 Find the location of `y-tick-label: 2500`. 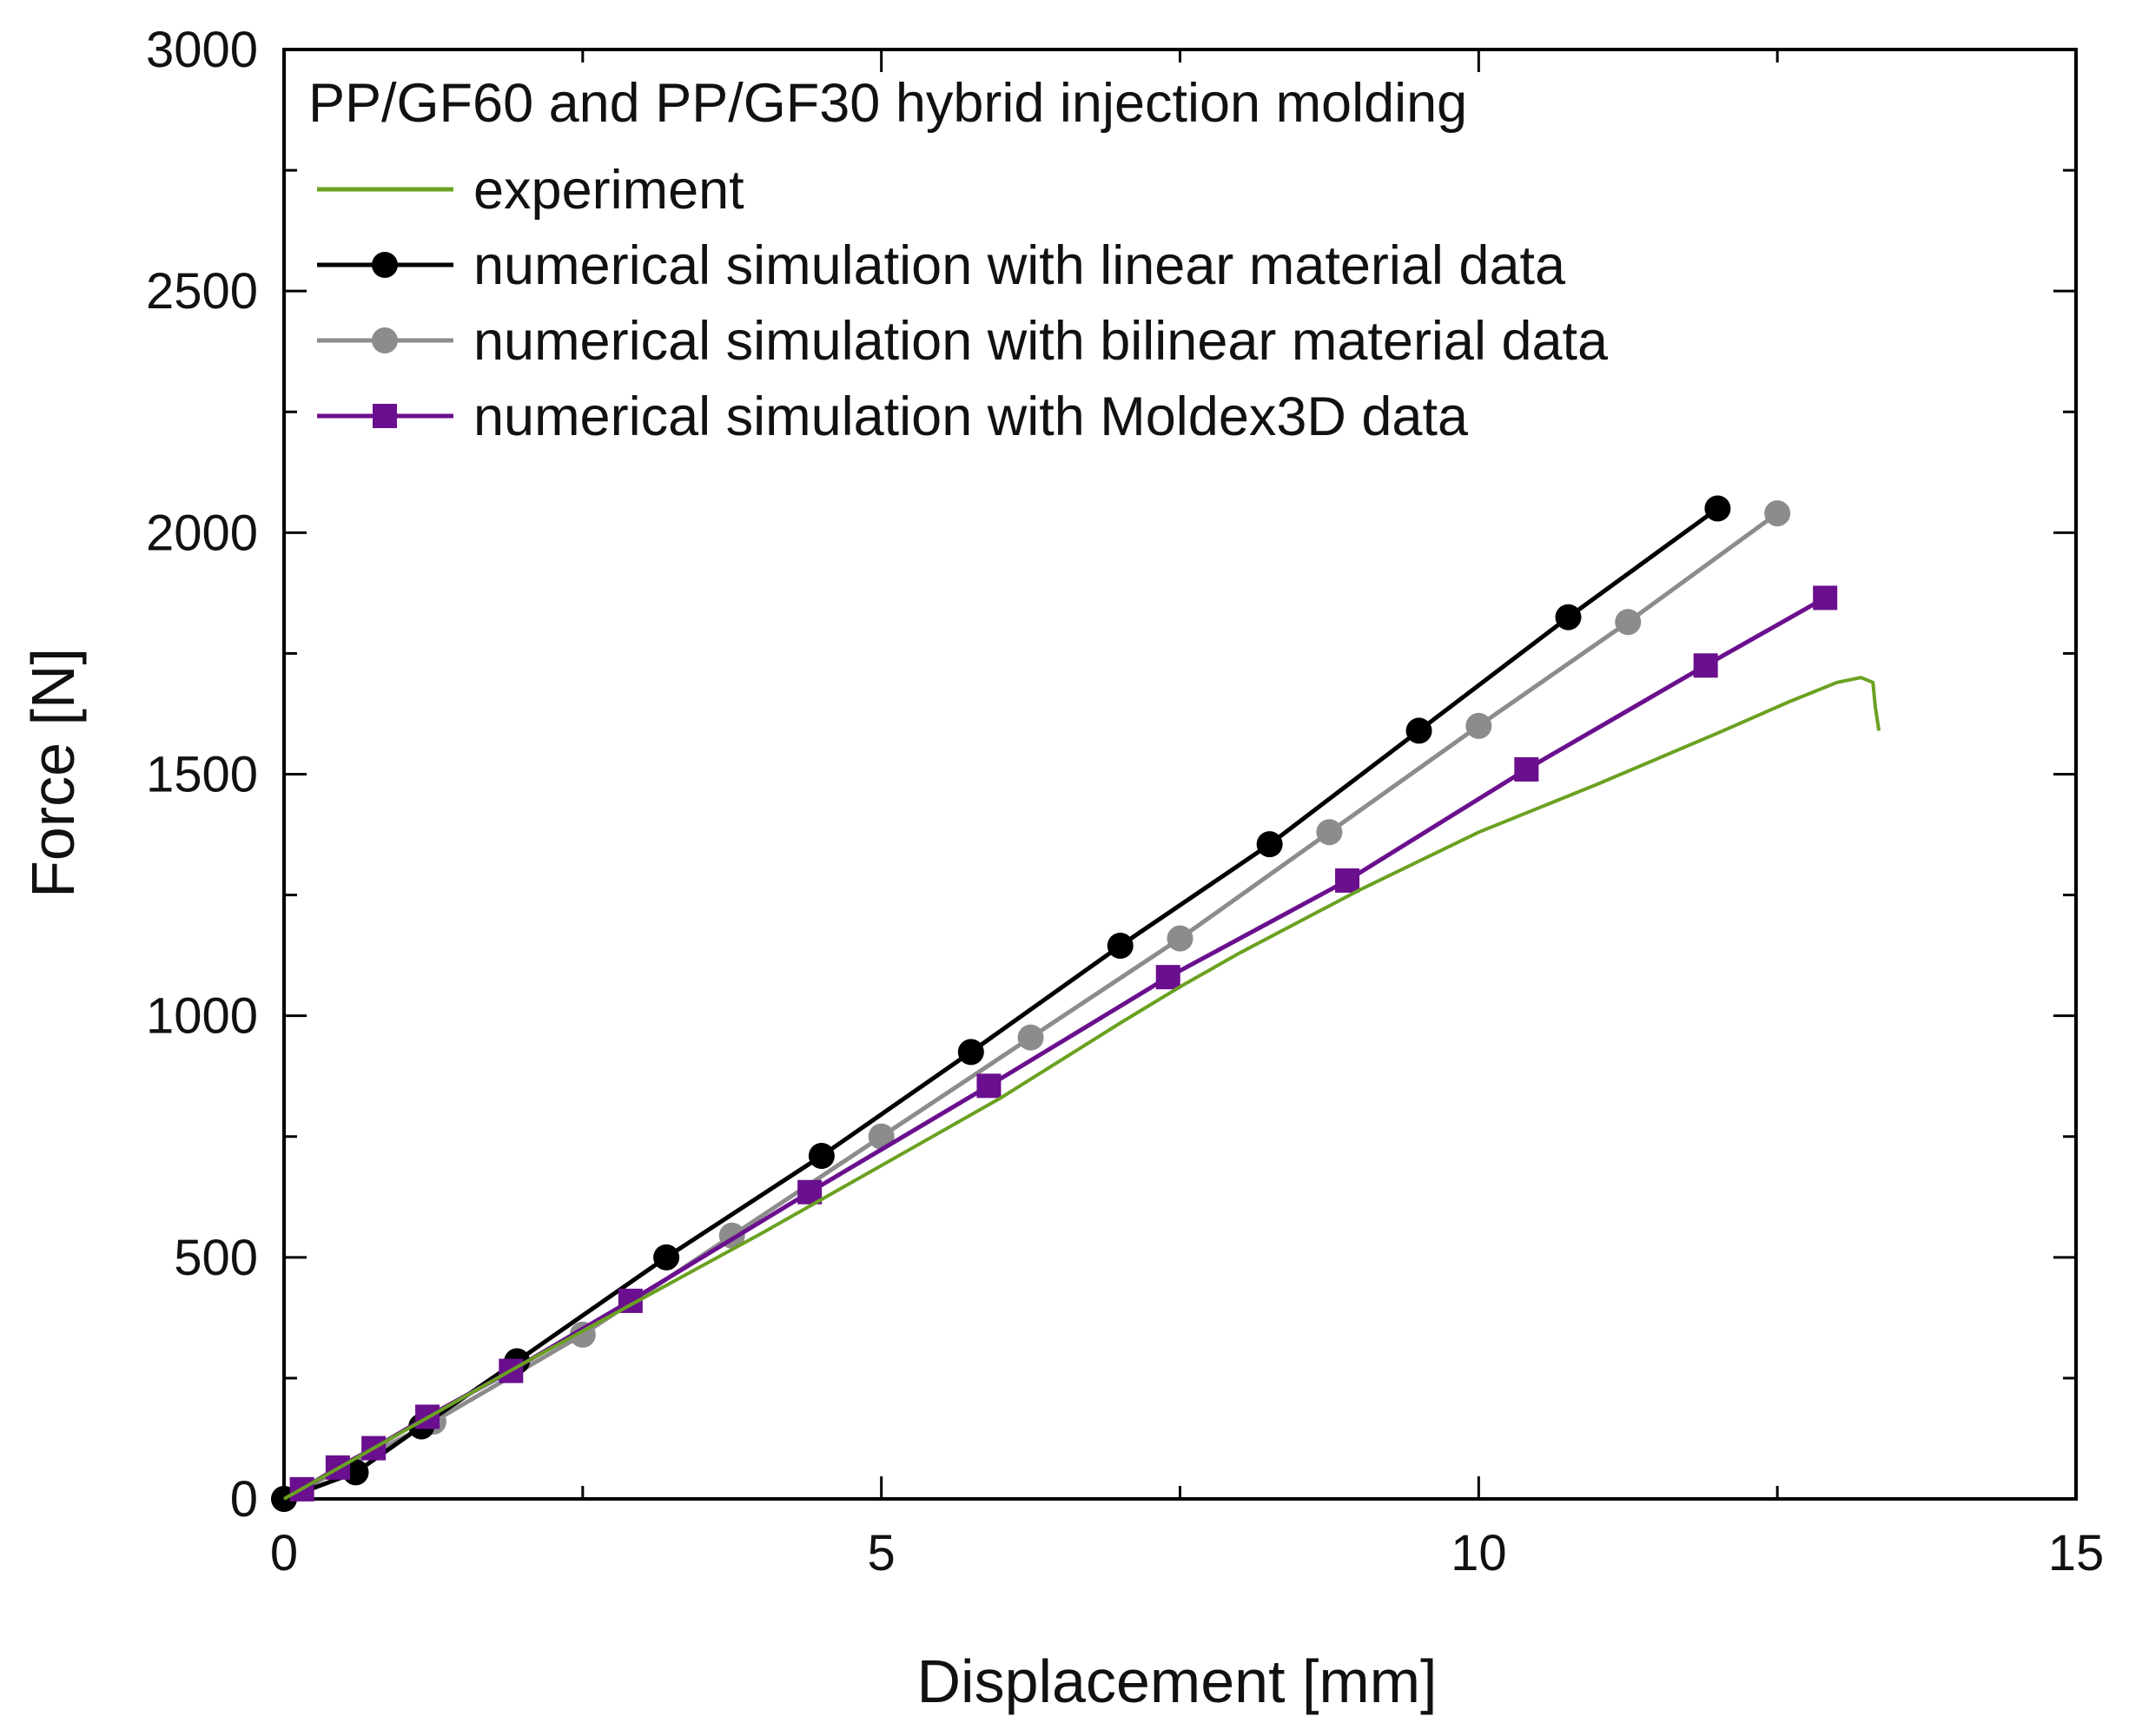

y-tick-label: 2500 is located at coordinates (202, 291).